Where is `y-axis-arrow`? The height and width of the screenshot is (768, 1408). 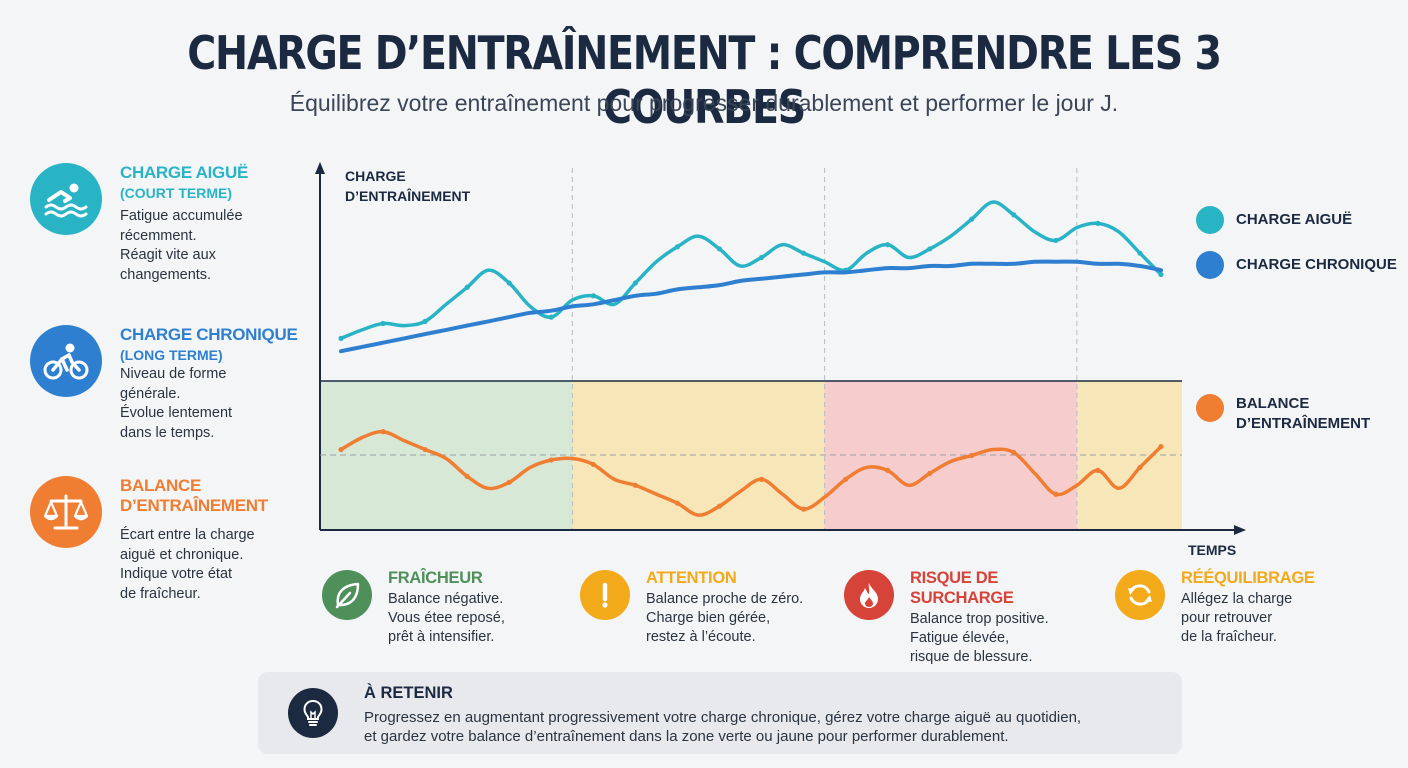 y-axis-arrow is located at coordinates (320, 168).